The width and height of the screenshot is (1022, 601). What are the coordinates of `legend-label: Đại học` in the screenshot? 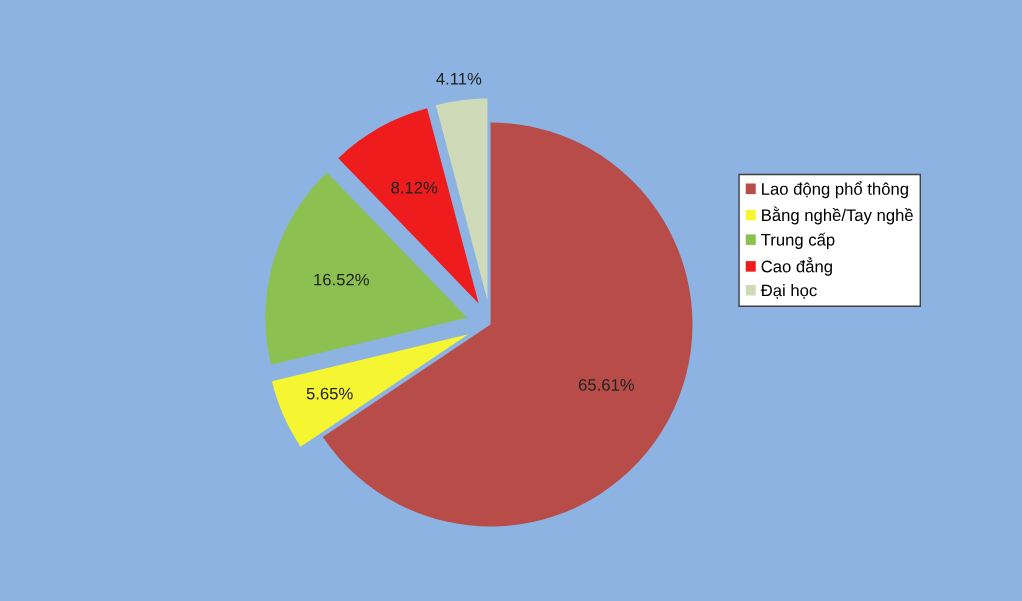 It's located at (788, 291).